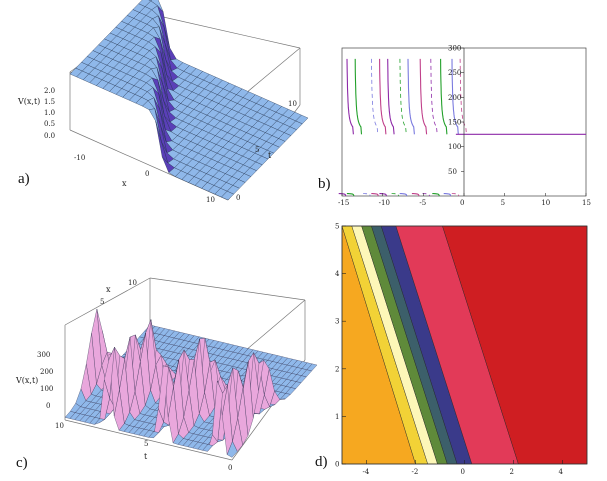  I want to click on panel-c-x-tick: 5, so click(146, 444).